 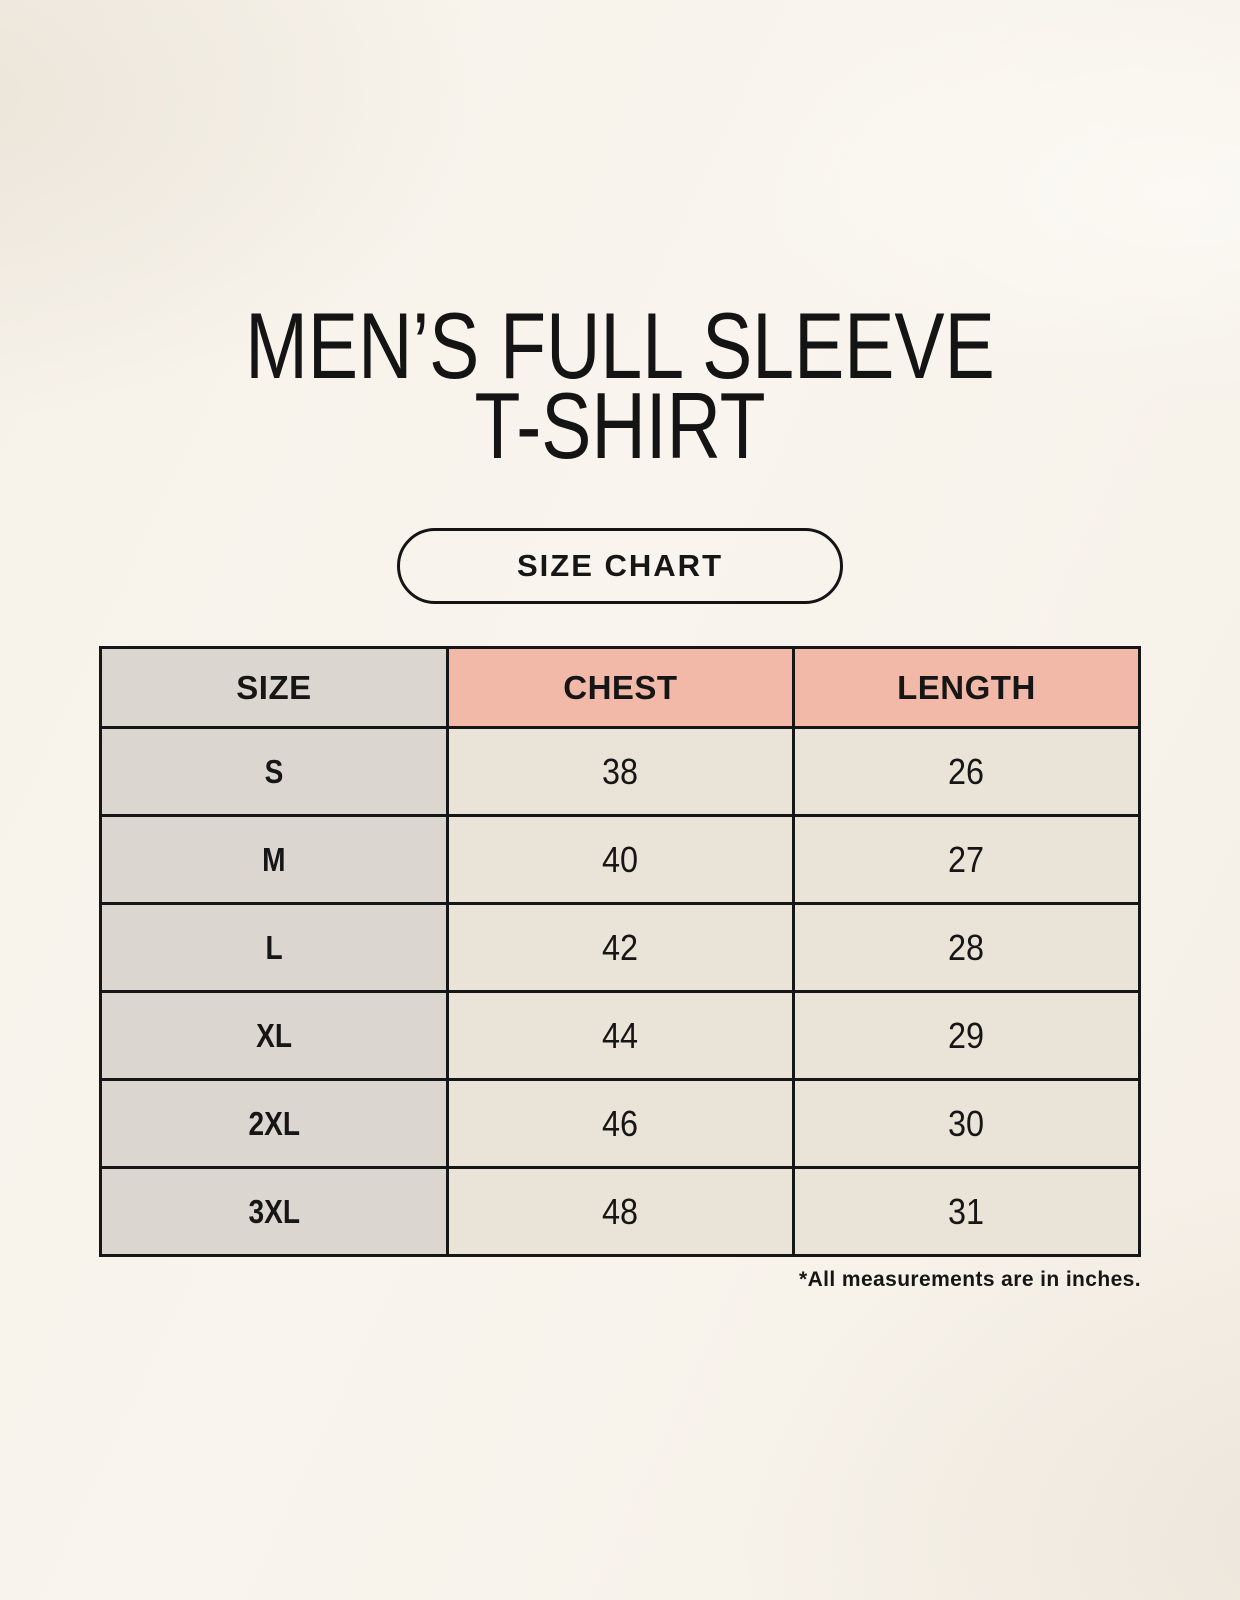 I want to click on size-label: 3XL, so click(x=274, y=1211).